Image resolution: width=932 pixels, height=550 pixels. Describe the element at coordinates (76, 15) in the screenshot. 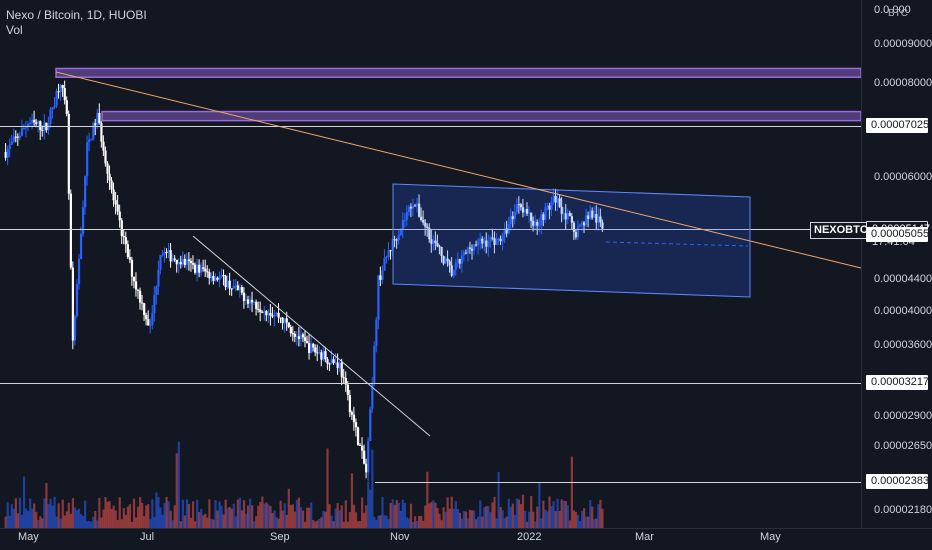

I see `symbol-title: Nexo / Bitcoin, 1D, HUOBI` at that location.